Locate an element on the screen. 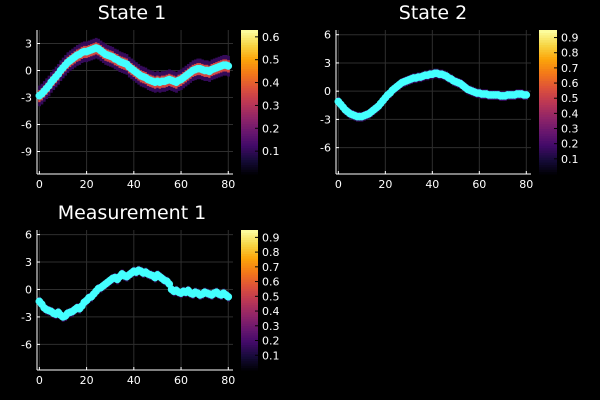  chart-2-colorbar-tick-label: 0.8 is located at coordinates (570, 53).